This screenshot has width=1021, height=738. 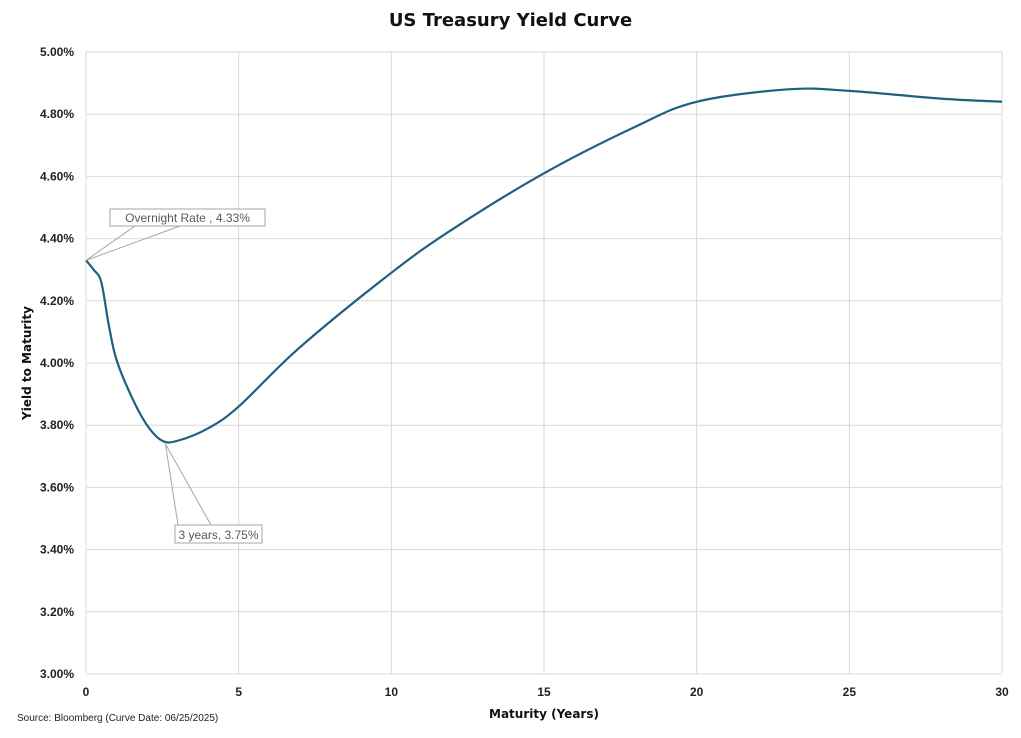 What do you see at coordinates (510, 20) in the screenshot?
I see `chart-title: US Treasury Yield Curve` at bounding box center [510, 20].